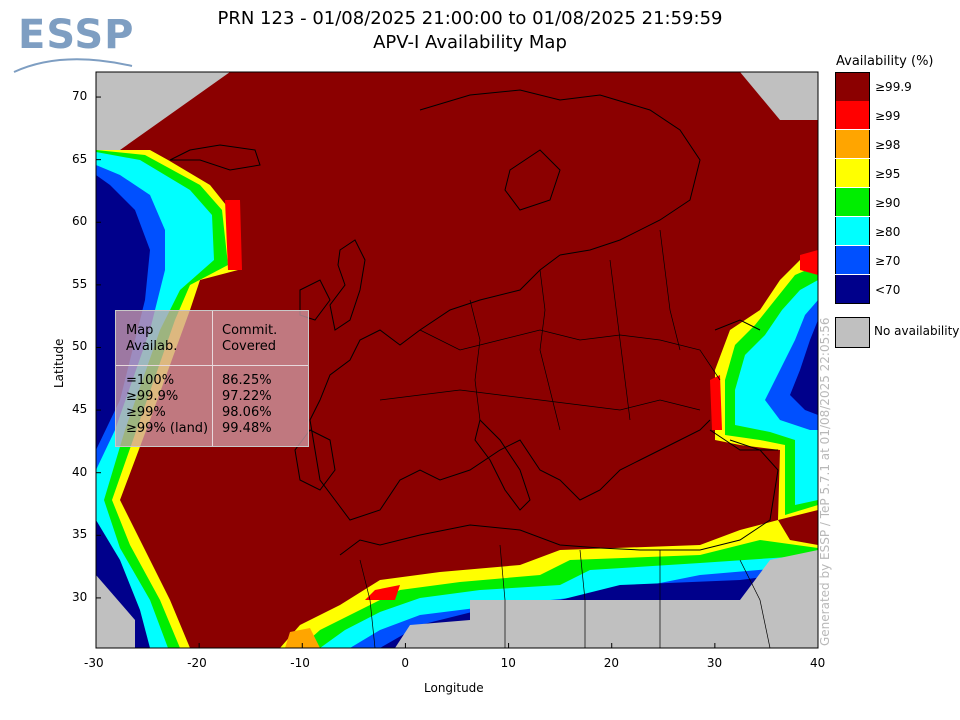 This screenshot has height=720, width=960. Describe the element at coordinates (80, 221) in the screenshot. I see `y-tick-label: 60` at that location.